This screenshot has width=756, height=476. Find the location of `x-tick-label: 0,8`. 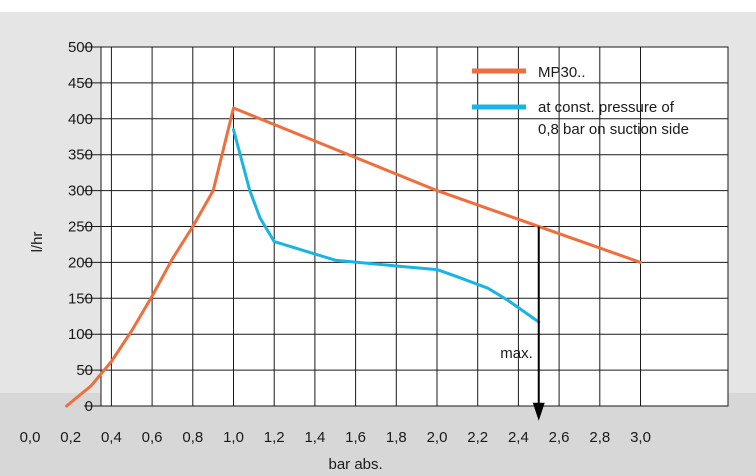

x-tick-label: 0,8 is located at coordinates (192, 437).